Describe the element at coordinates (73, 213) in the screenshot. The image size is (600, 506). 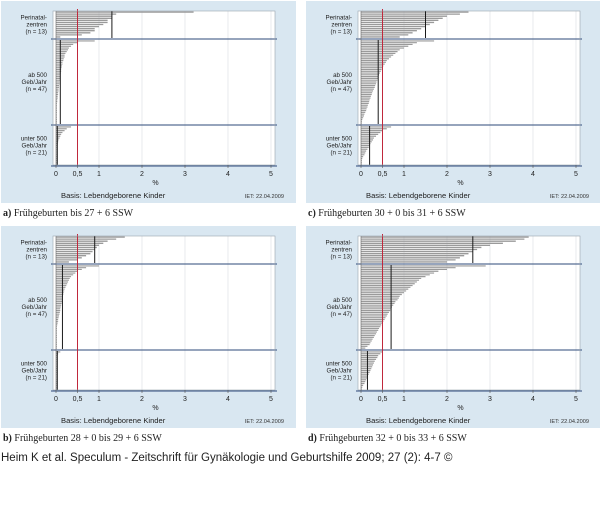
I see `caption-text-a: Frühgeburten bis 27 + 6 SSW` at that location.